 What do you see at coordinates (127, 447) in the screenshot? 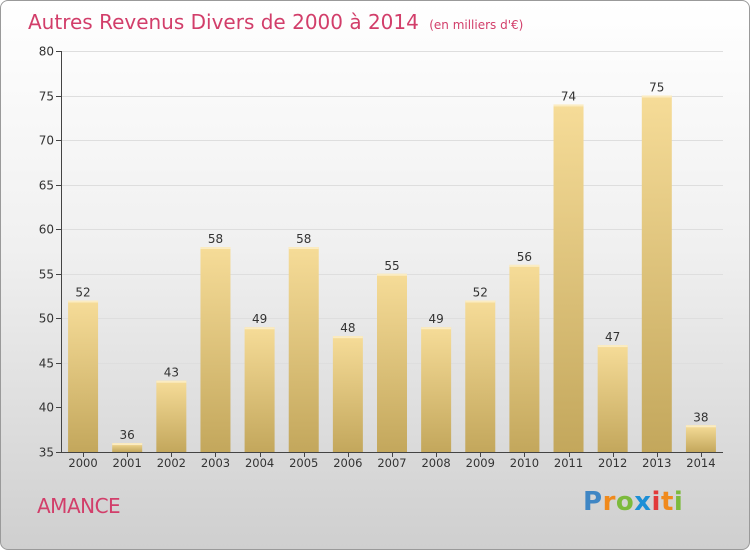
I see `bar-2001` at bounding box center [127, 447].